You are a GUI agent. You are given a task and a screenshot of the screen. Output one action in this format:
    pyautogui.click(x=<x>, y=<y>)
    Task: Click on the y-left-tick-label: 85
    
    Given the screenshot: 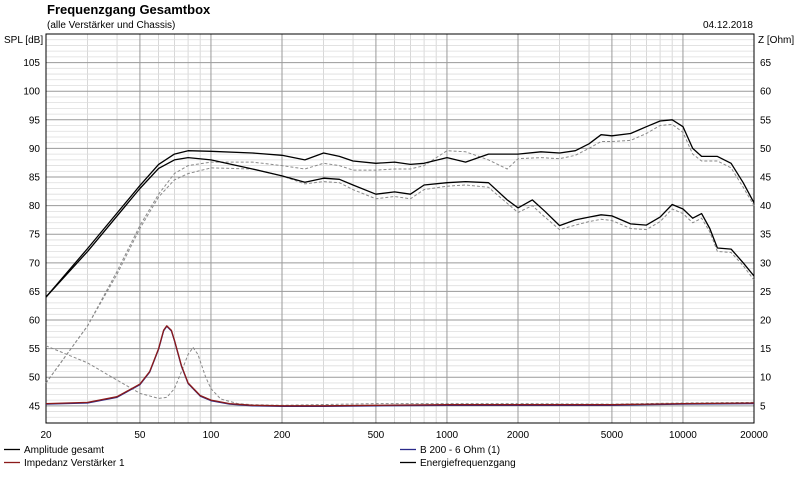 What is the action you would take?
    pyautogui.click(x=35, y=178)
    